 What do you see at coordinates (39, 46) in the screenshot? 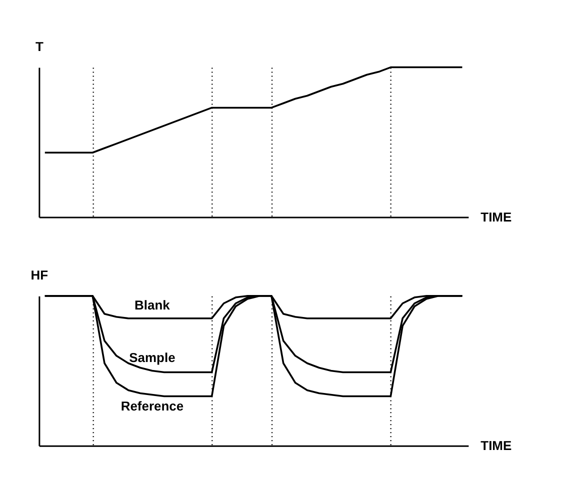
I see `y-axis-title: T` at bounding box center [39, 46].